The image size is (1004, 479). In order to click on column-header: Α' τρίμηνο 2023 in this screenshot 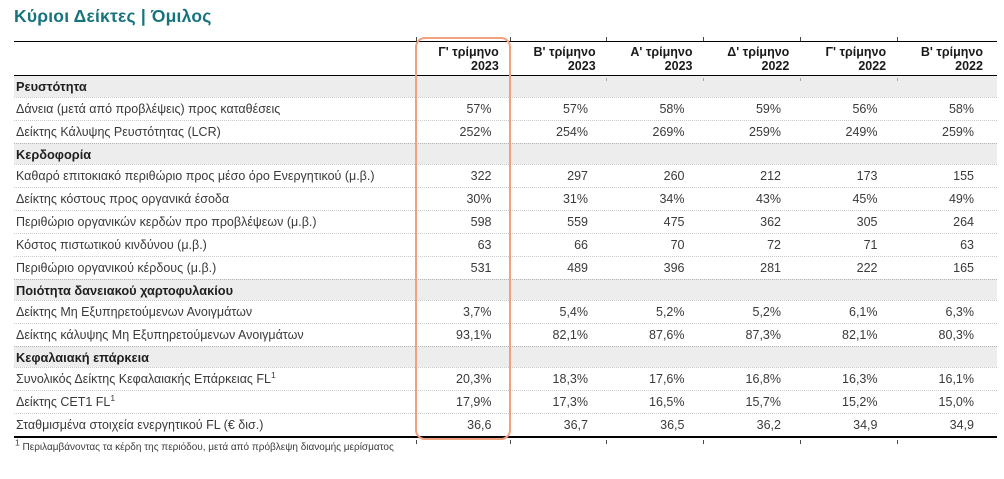, I will do `click(658, 57)`.